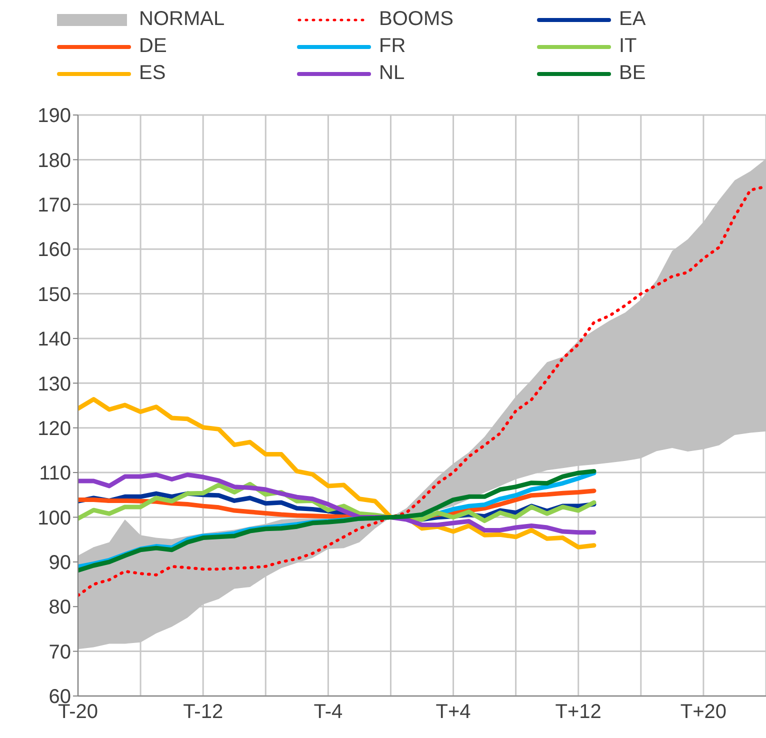 The height and width of the screenshot is (738, 766). I want to click on y-tick-label: 80, so click(59, 607).